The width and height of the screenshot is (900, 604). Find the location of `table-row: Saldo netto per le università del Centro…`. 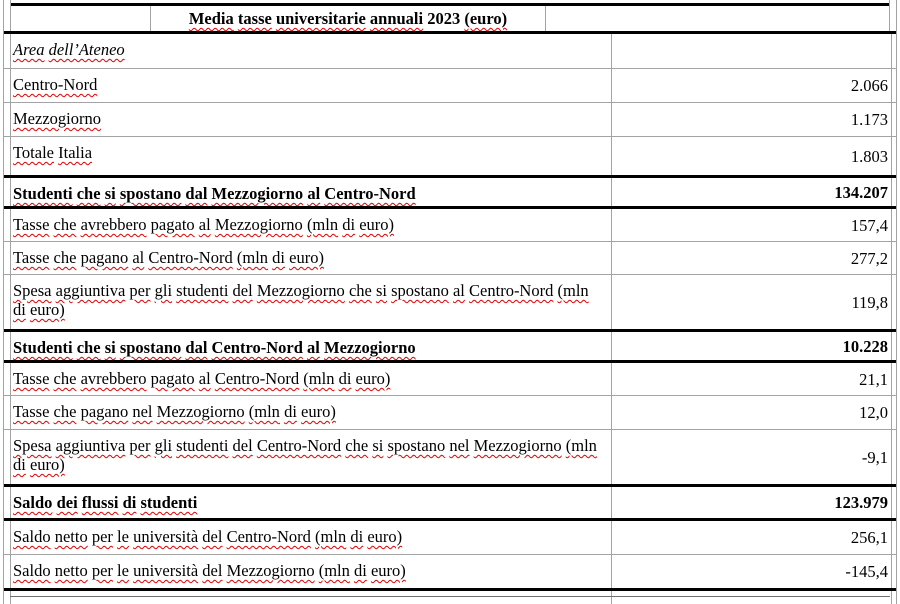

table-row: Saldo netto per le università del Centro… is located at coordinates (450, 538).